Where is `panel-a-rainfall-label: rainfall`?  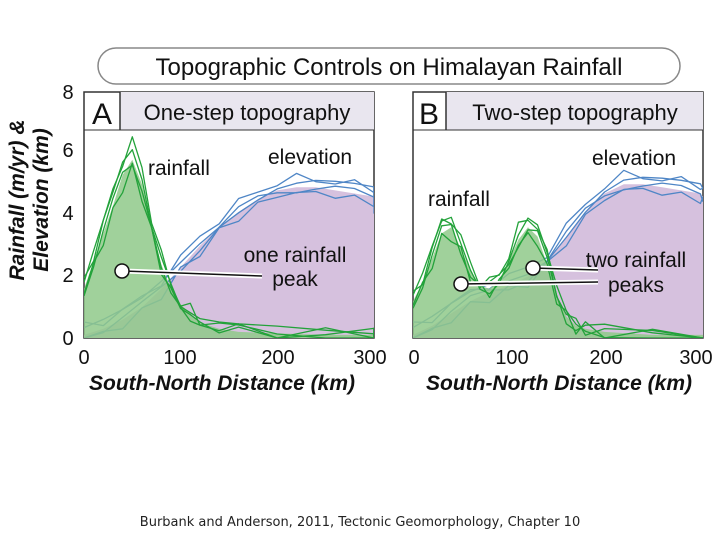
panel-a-rainfall-label: rainfall is located at coordinates (179, 168).